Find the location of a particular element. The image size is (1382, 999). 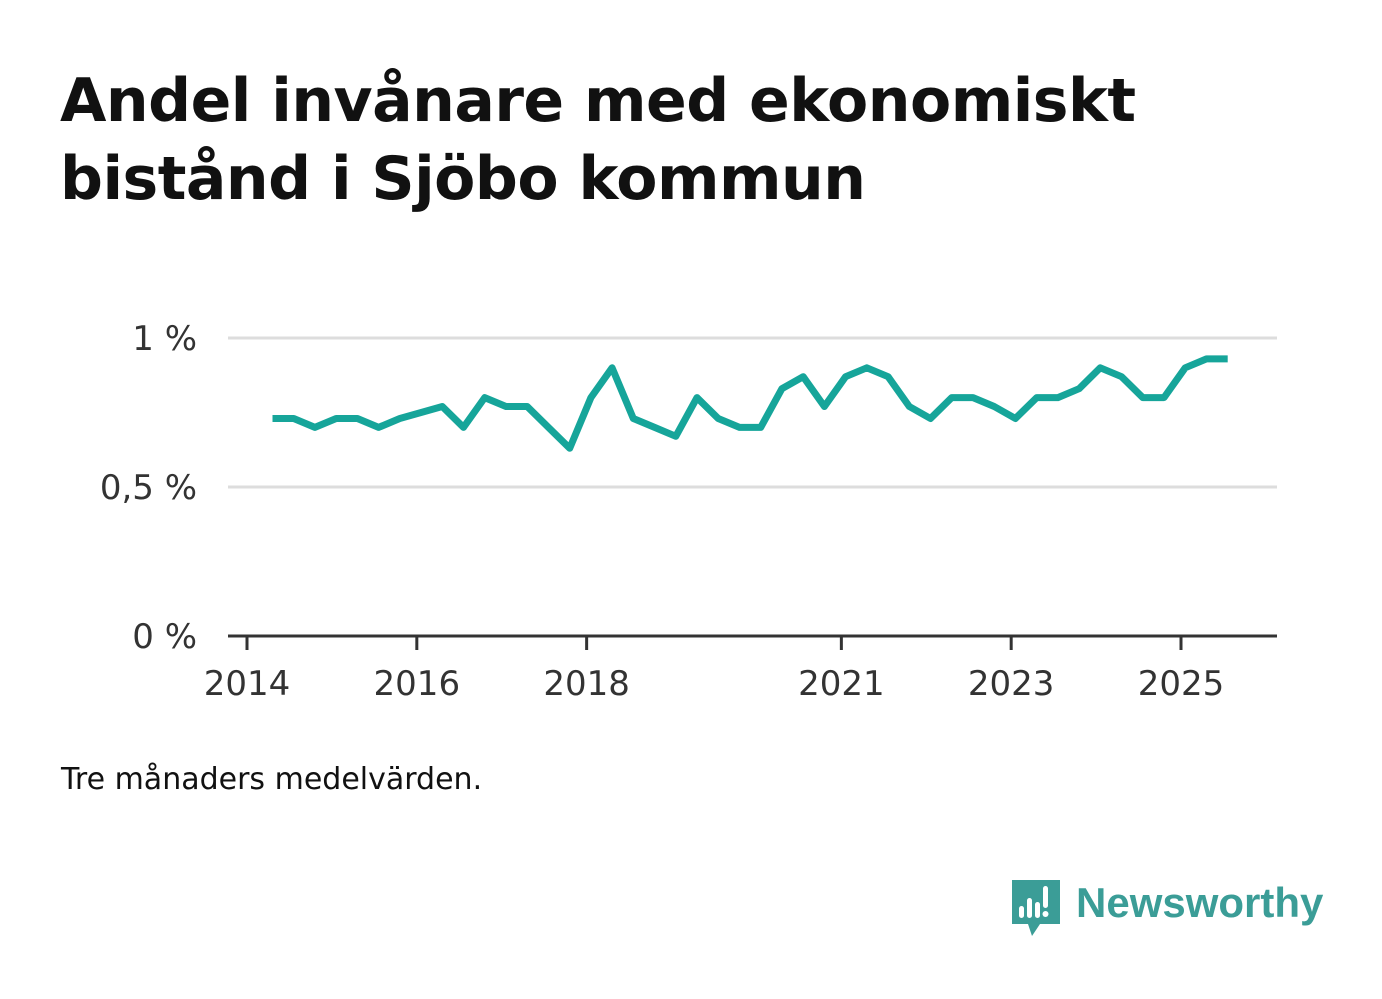

y-axis-labels: 0 % 0,5 % 1 % is located at coordinates (148, 488).